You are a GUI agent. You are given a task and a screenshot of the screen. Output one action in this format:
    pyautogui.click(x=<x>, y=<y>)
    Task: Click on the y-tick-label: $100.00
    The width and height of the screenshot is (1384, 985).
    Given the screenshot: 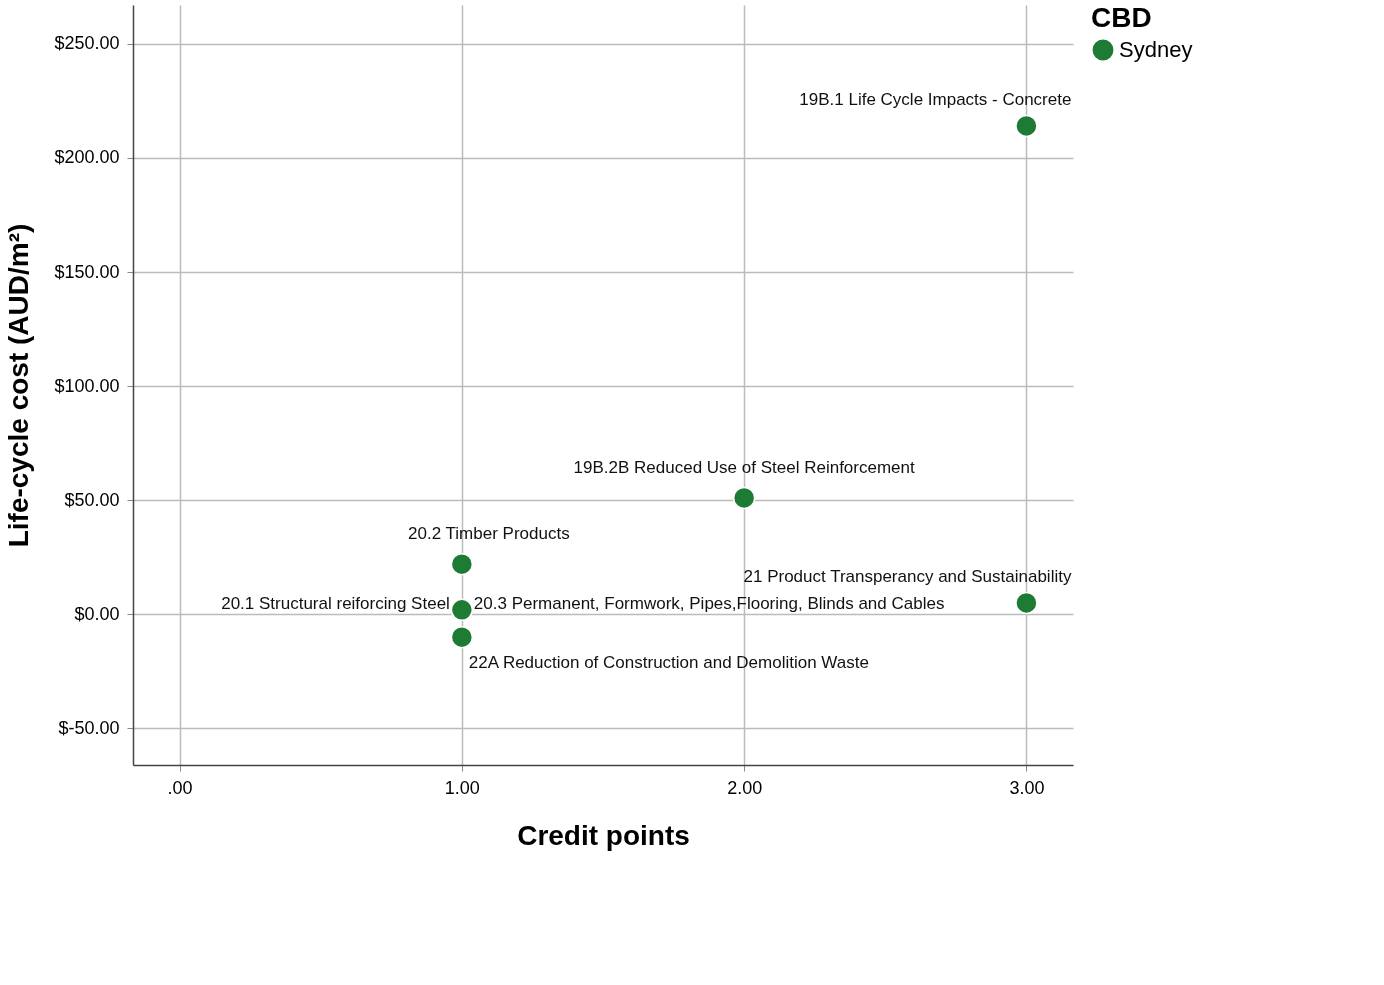 What is the action you would take?
    pyautogui.click(x=87, y=385)
    